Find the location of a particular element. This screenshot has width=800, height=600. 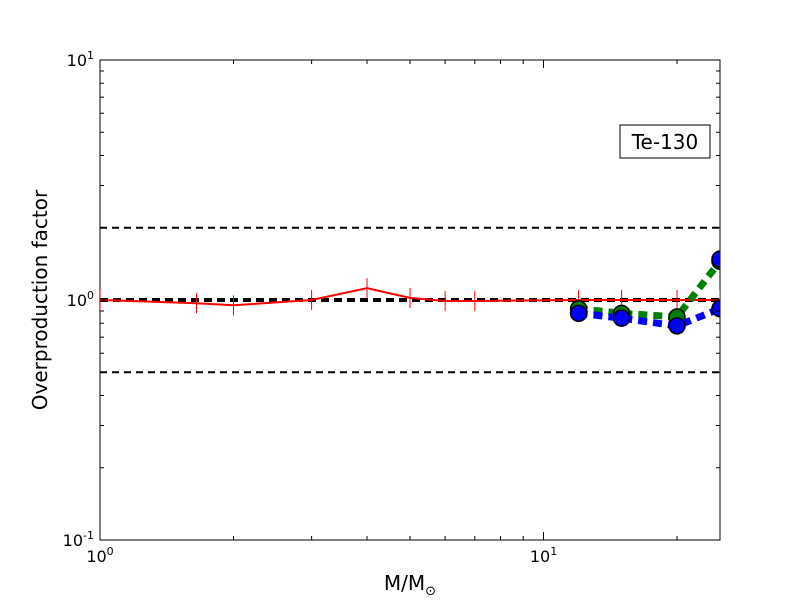

x-tick-label: 10¹ is located at coordinates (543, 555).